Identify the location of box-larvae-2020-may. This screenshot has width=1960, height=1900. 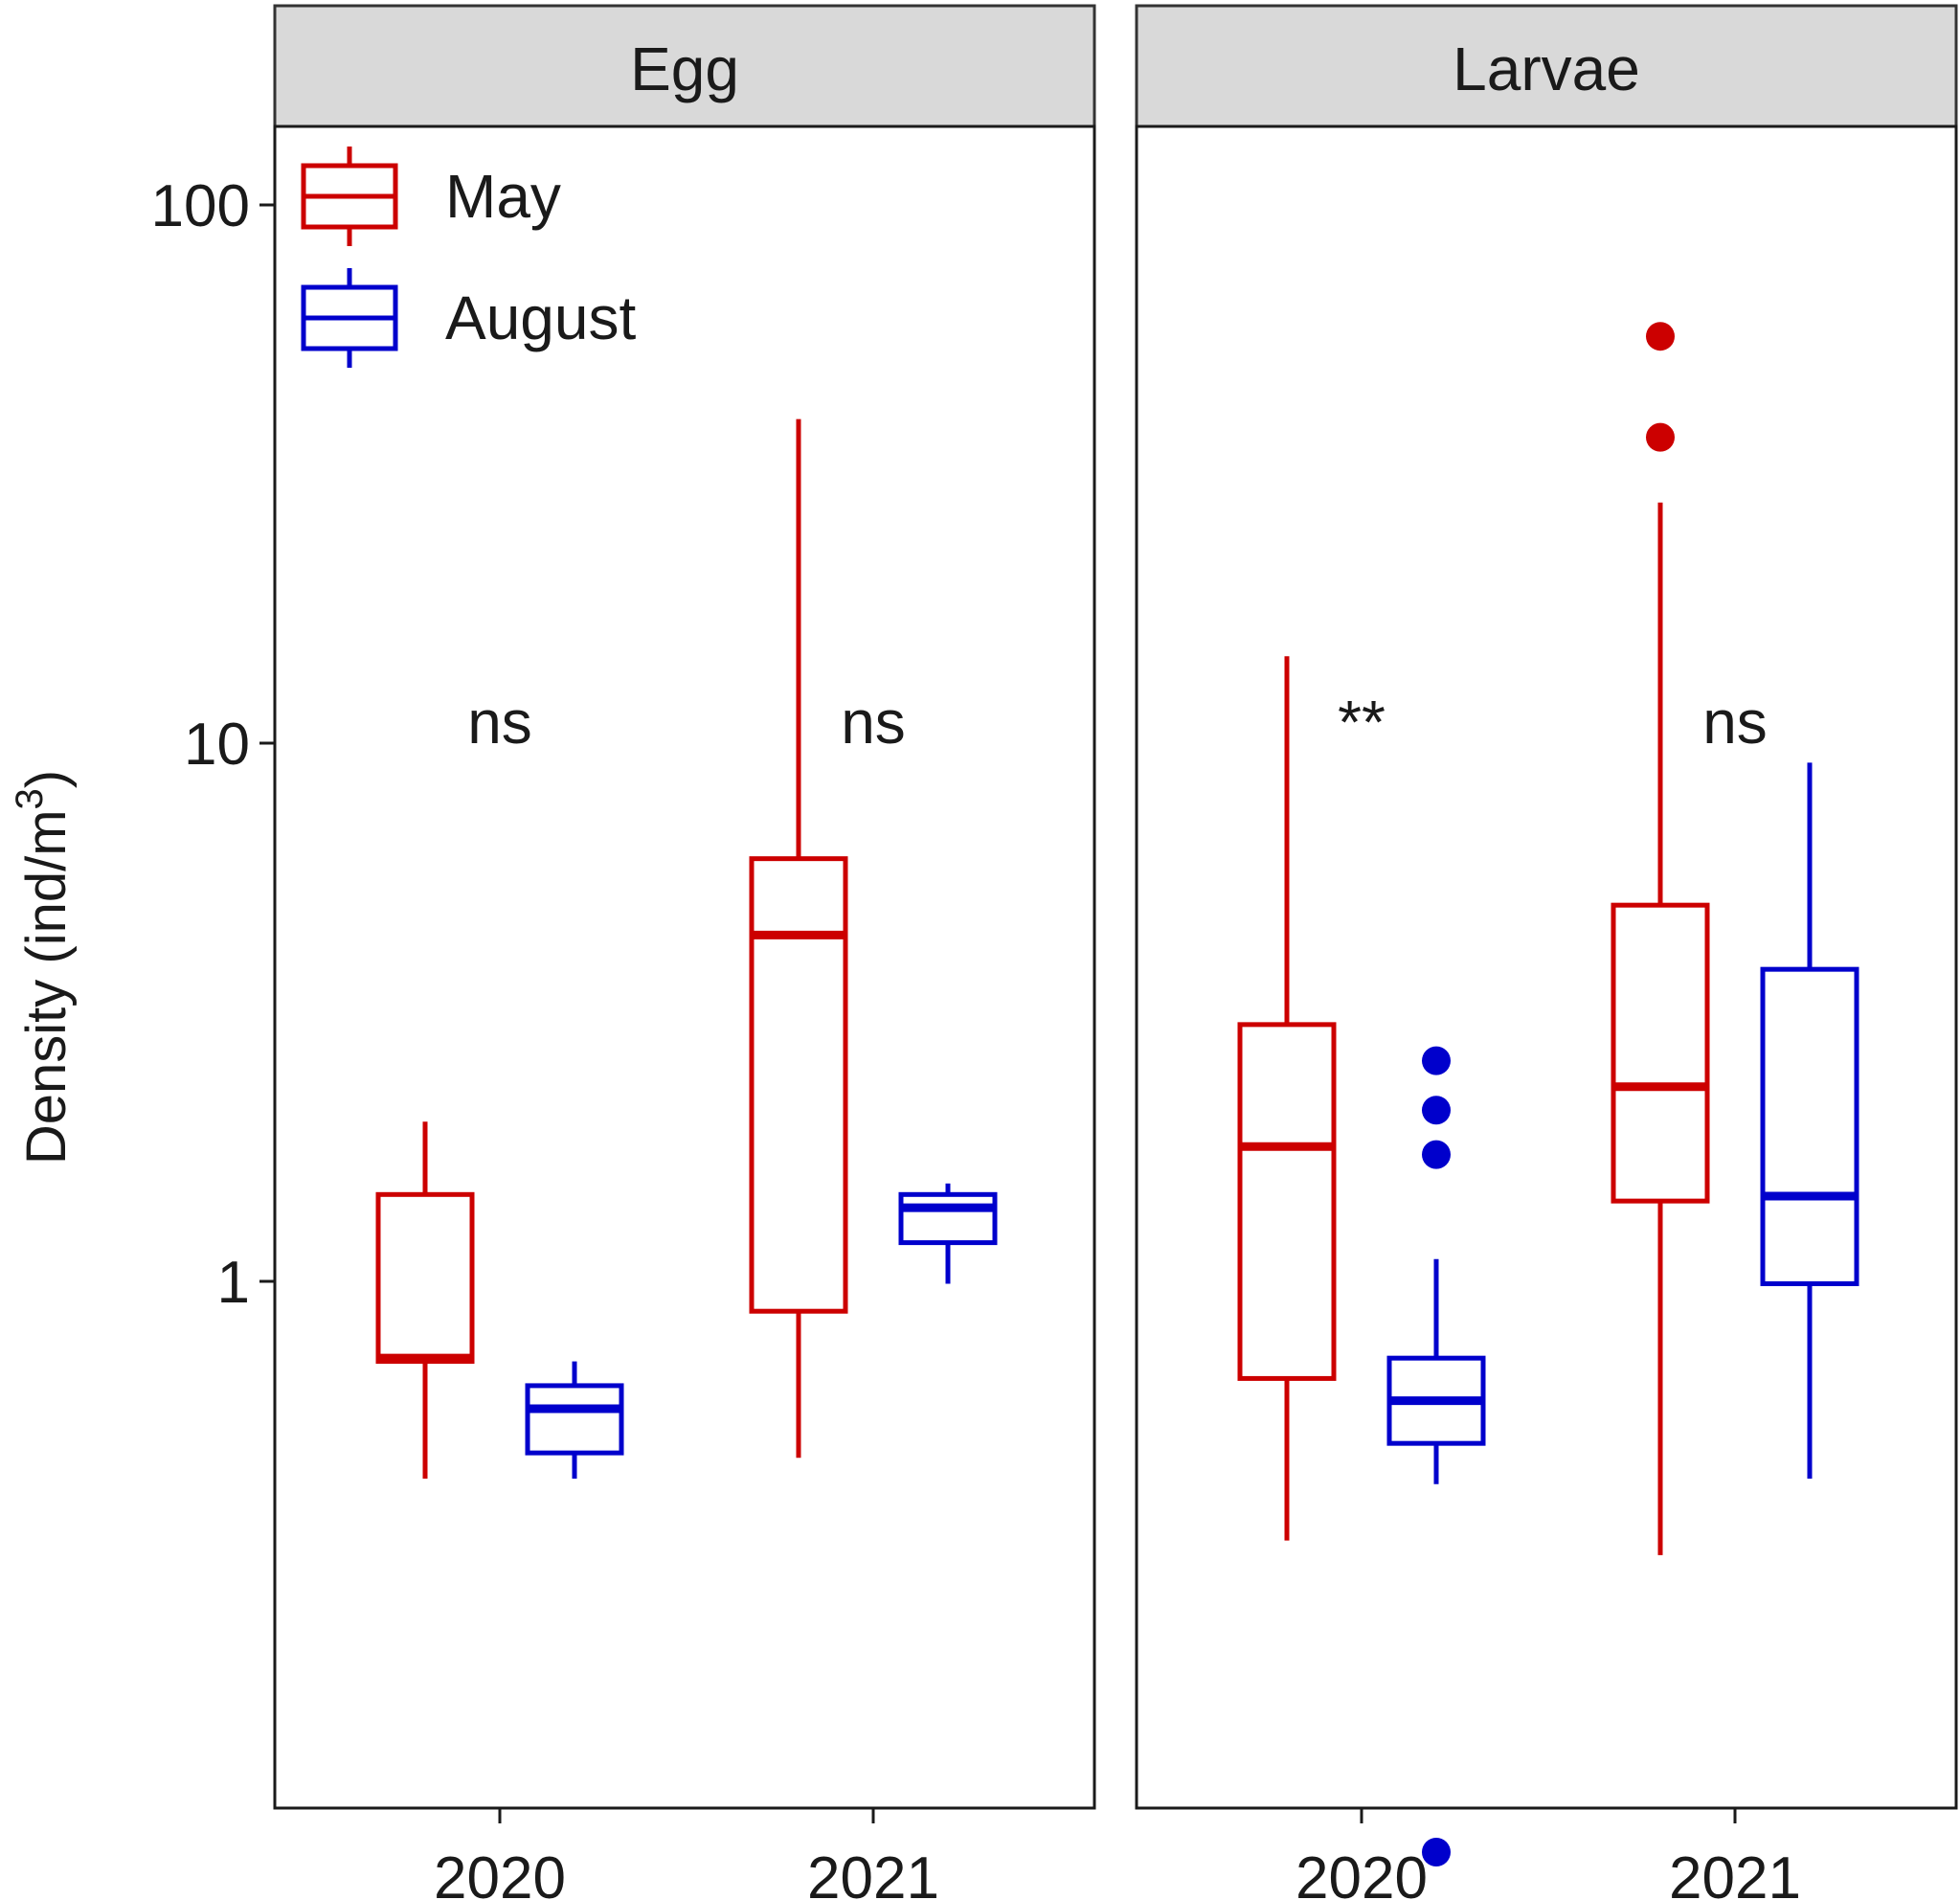
(1287, 1098).